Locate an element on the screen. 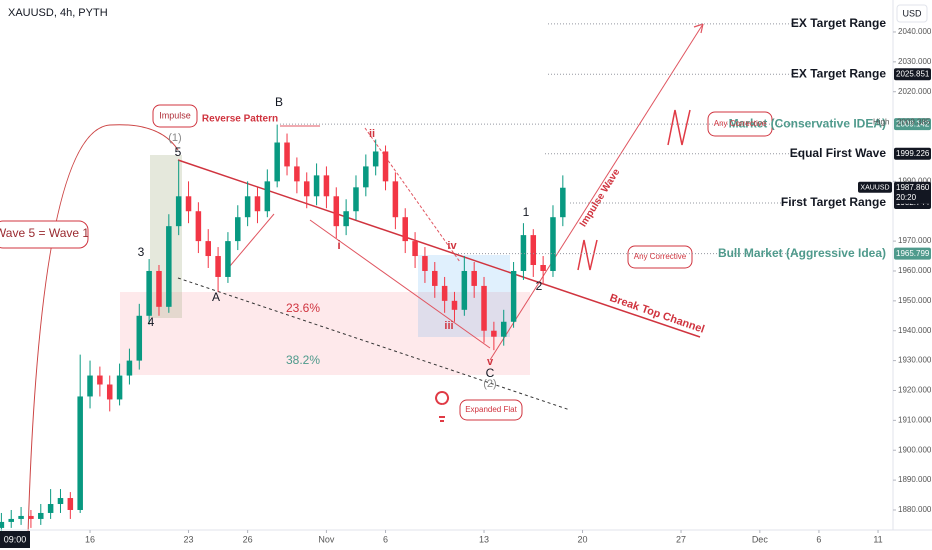 Image resolution: width=932 pixels, height=550 pixels. annotation: i is located at coordinates (338, 245).